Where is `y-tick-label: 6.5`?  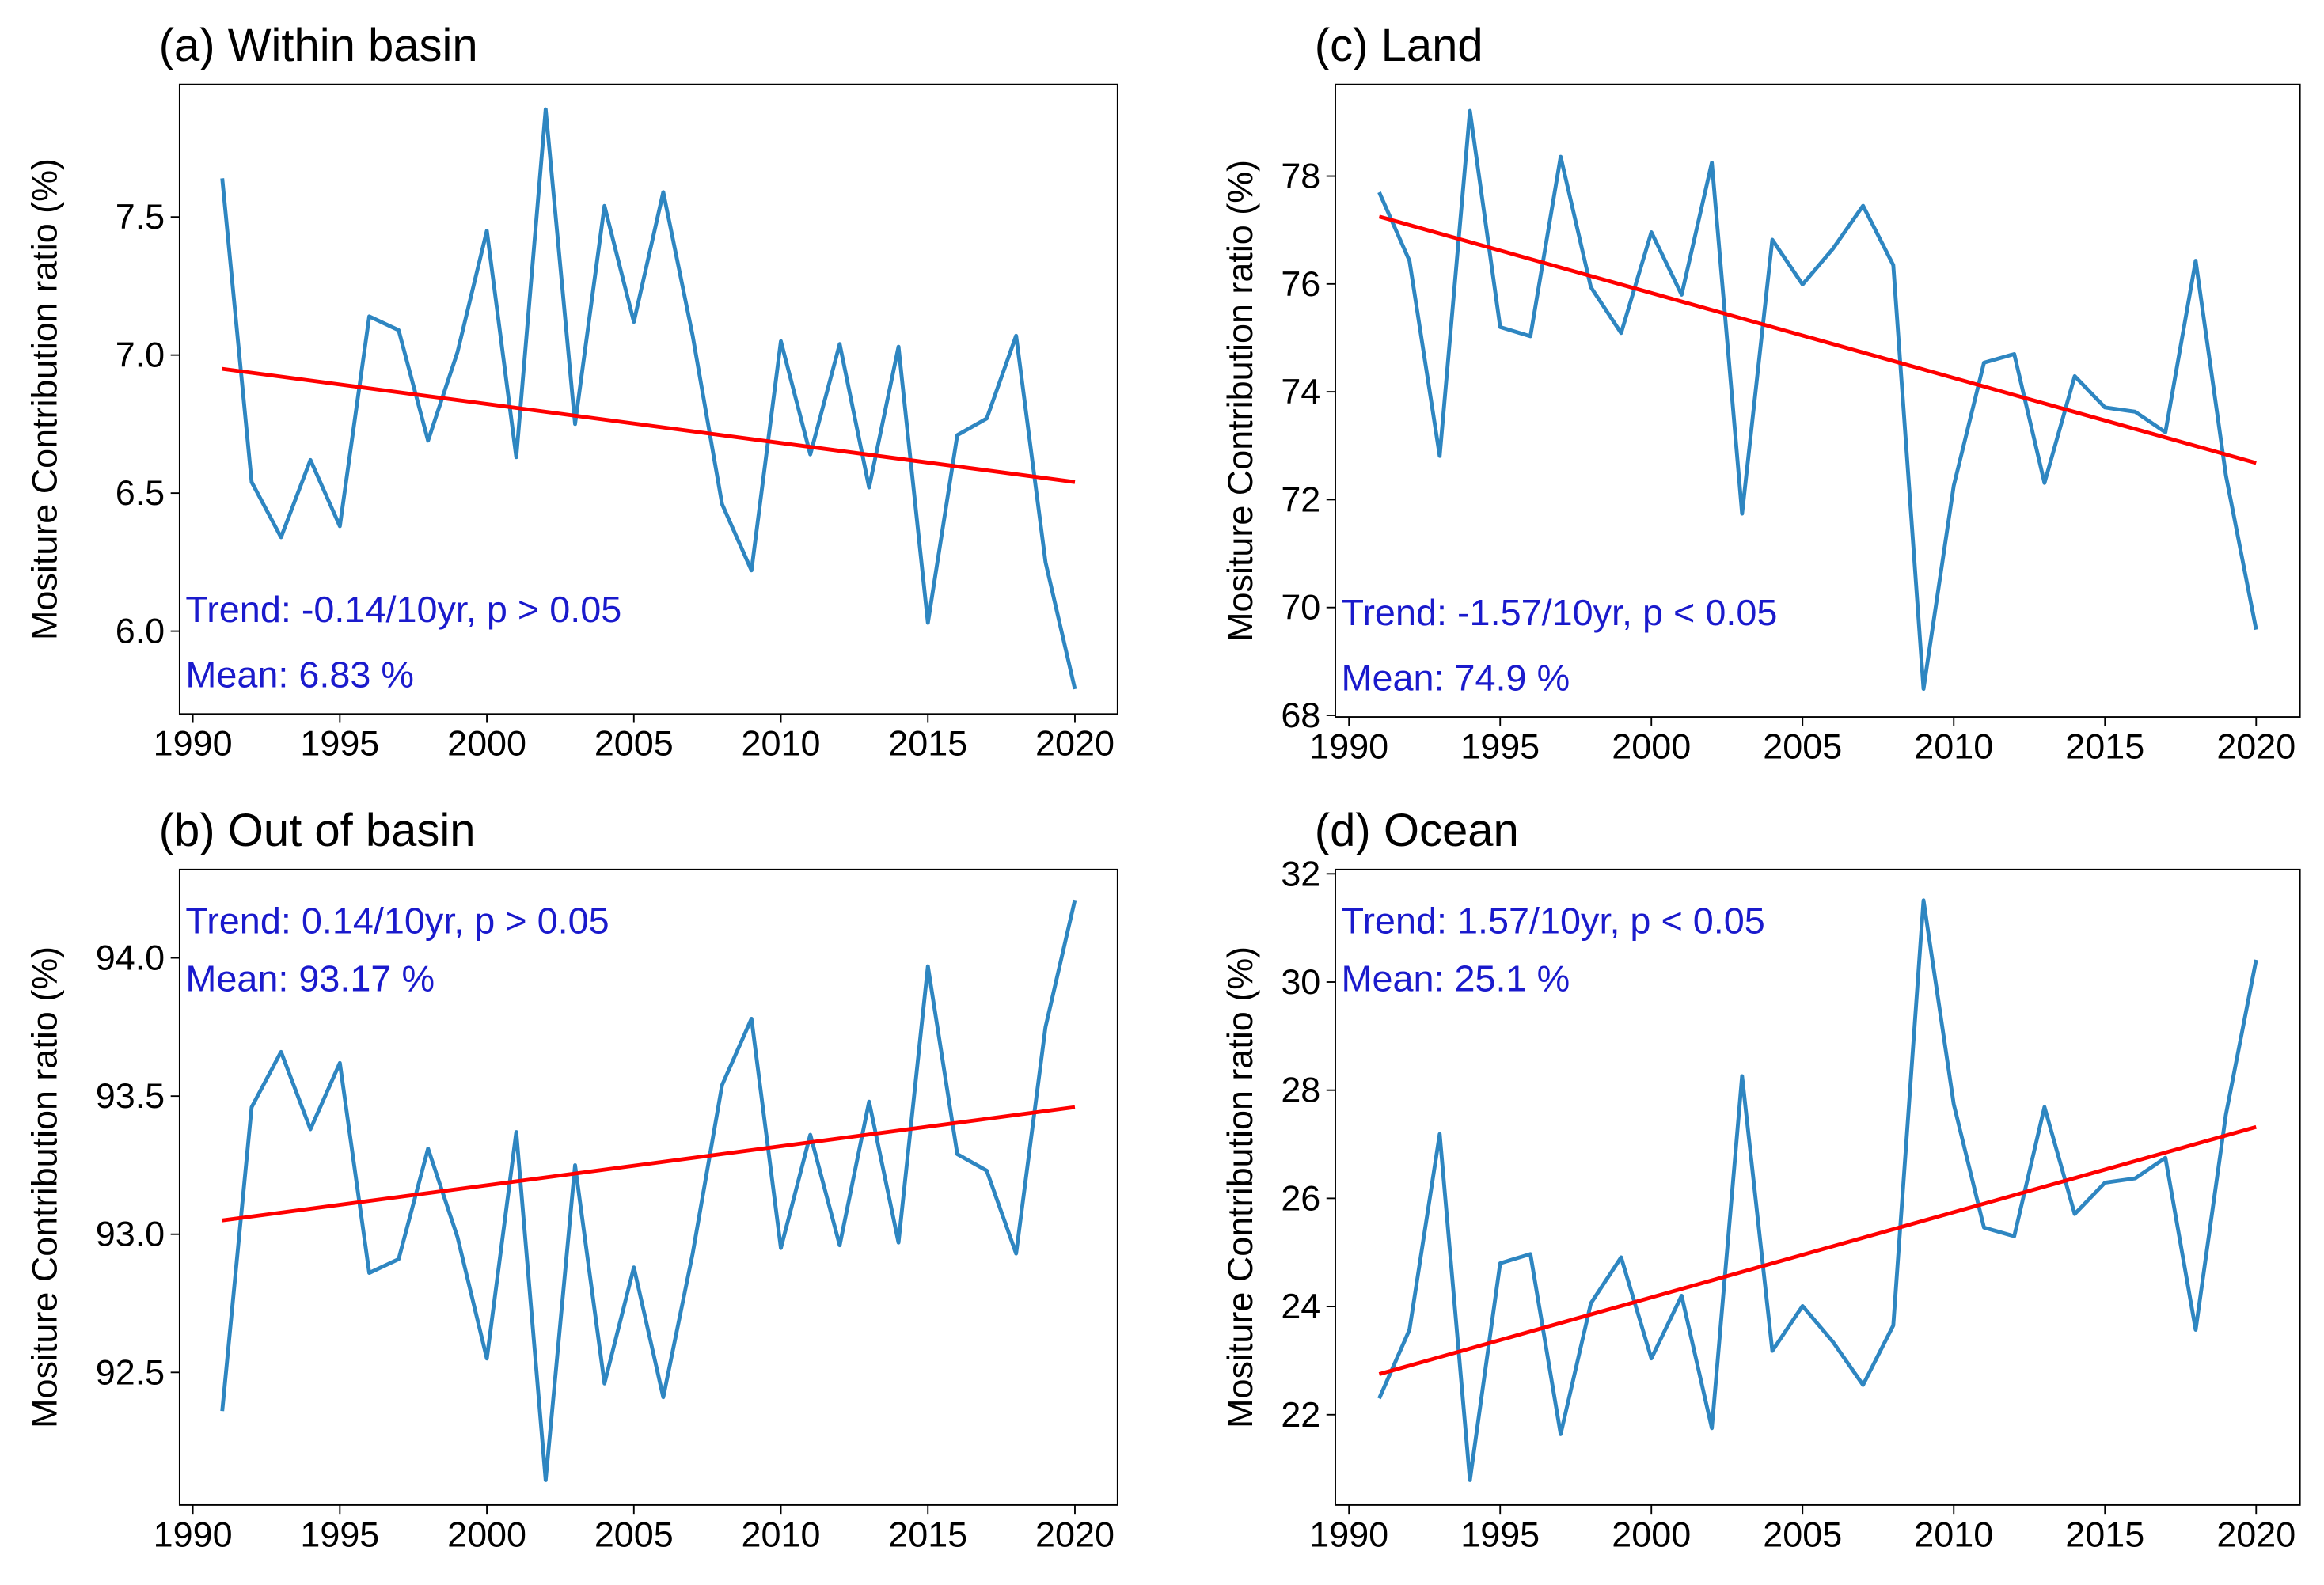
y-tick-label: 6.5 is located at coordinates (140, 493).